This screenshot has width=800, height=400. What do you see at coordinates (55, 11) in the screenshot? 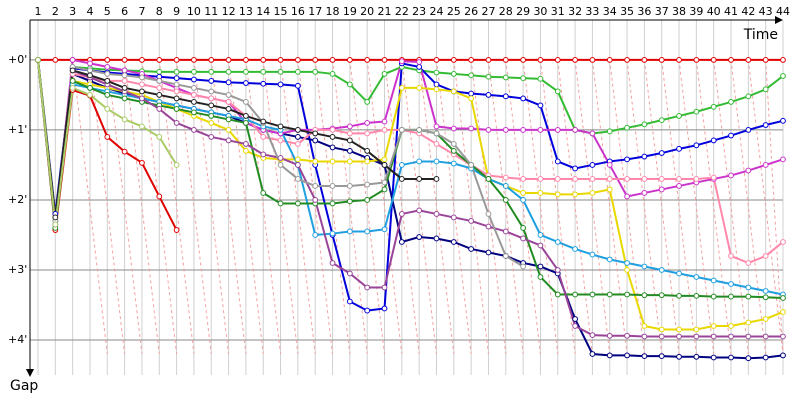
I see `x-tick-label: 2` at bounding box center [55, 11].